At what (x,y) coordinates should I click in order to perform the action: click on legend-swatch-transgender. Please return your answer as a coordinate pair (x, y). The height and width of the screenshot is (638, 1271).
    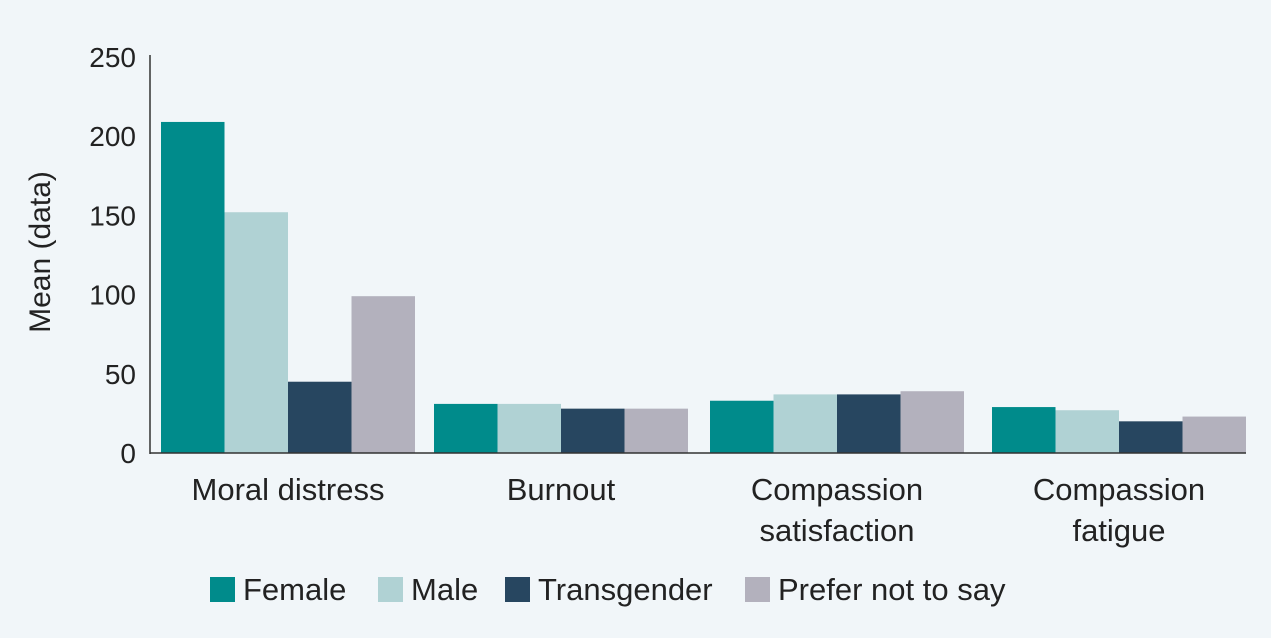
    Looking at the image, I should click on (517, 589).